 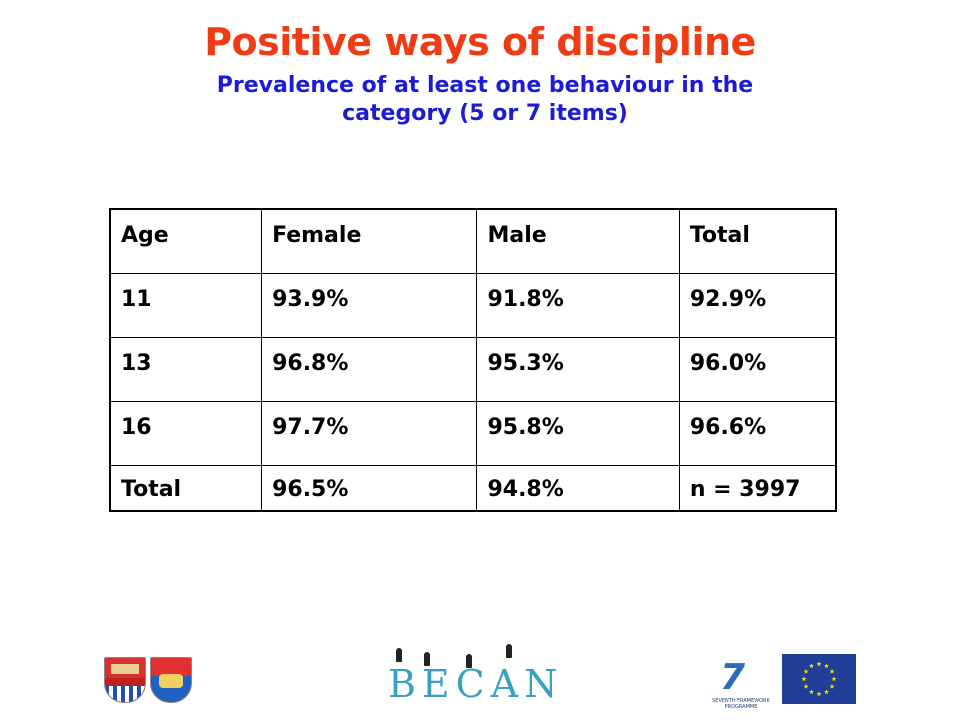 What do you see at coordinates (186, 305) in the screenshot?
I see `cell-age: 11` at bounding box center [186, 305].